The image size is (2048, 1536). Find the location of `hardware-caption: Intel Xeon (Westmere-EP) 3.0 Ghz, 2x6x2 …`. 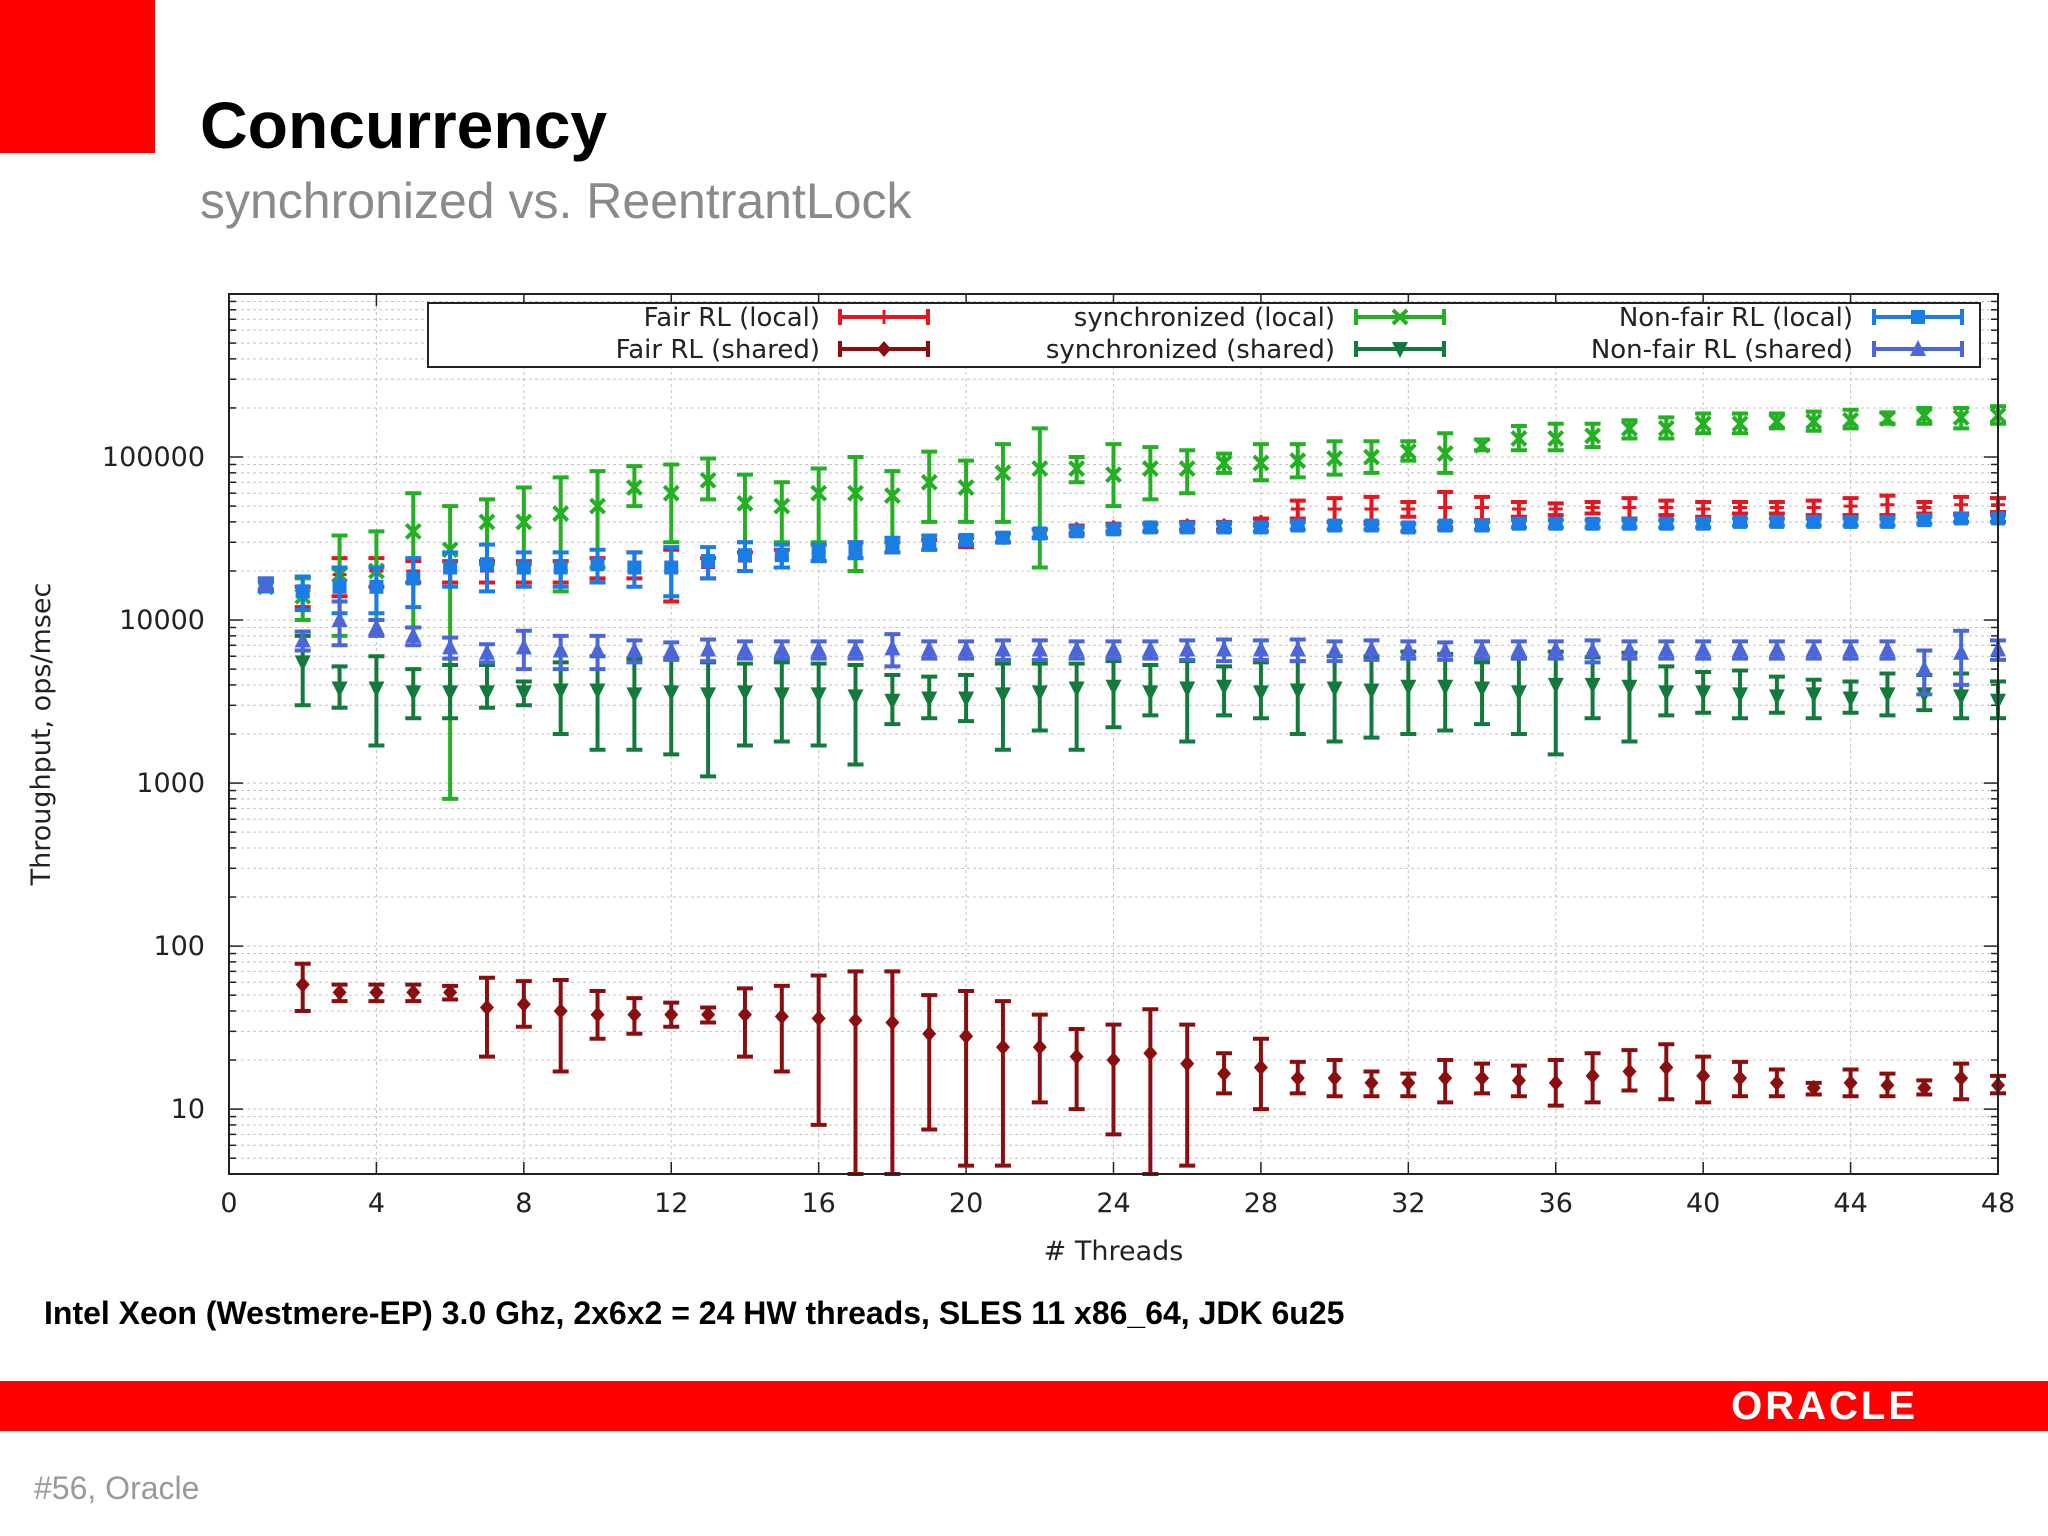

hardware-caption: Intel Xeon (Westmere-EP) 3.0 Ghz, 2x6x2 … is located at coordinates (694, 1313).